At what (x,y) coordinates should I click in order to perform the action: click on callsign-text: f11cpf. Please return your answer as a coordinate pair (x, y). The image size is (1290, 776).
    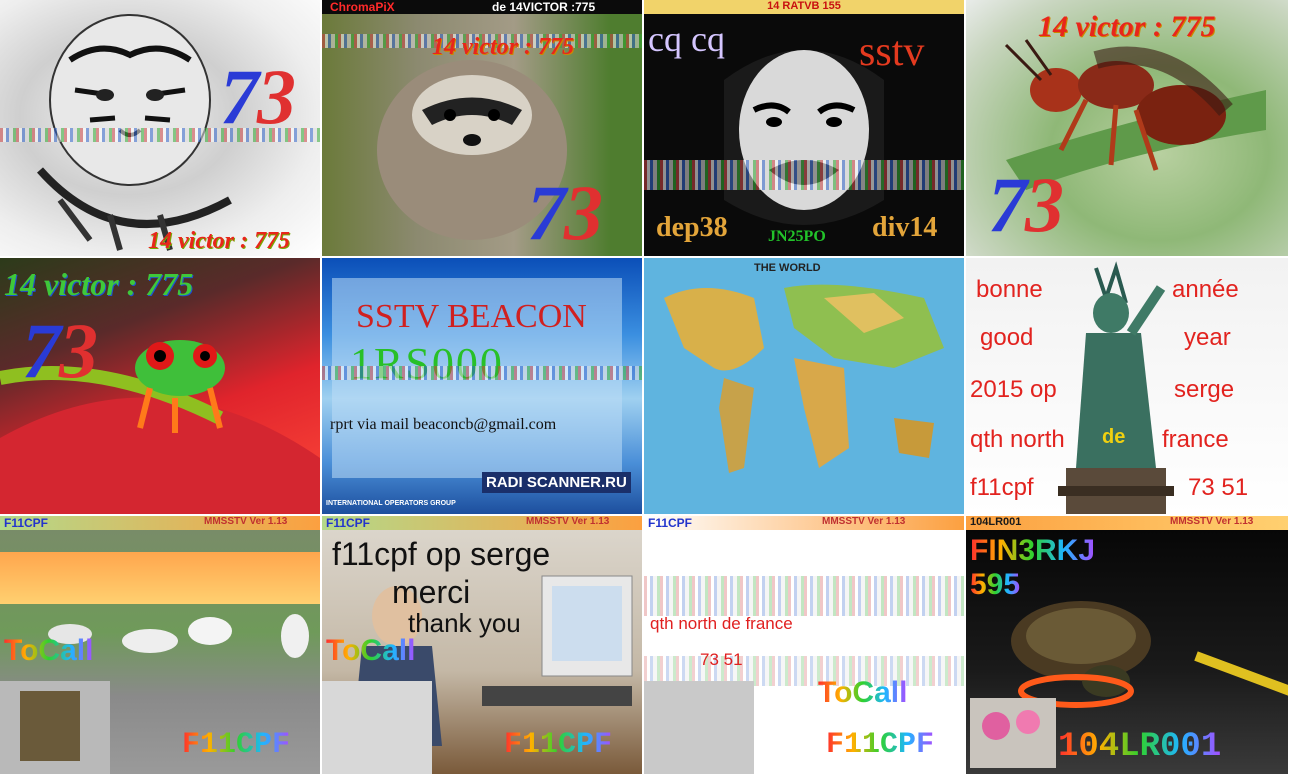
    Looking at the image, I should click on (1002, 487).